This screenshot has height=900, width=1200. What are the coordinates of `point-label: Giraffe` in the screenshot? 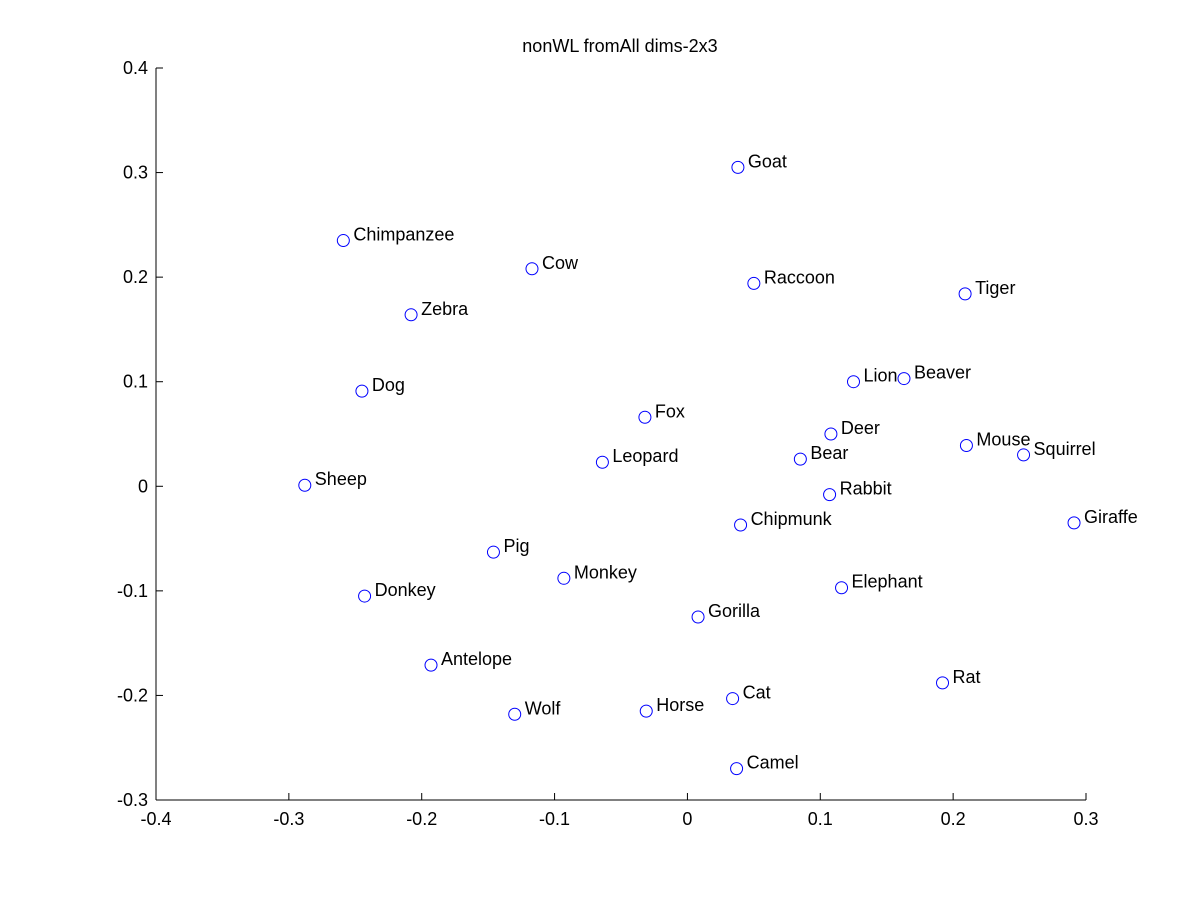 It's located at (1111, 517).